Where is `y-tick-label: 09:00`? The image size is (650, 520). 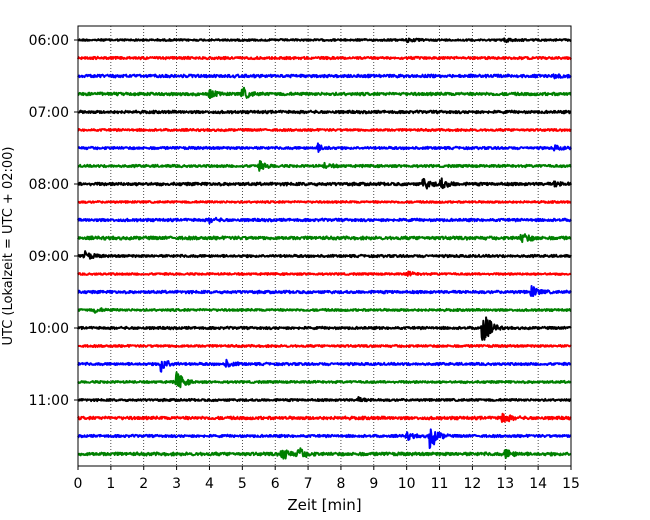
y-tick-label: 09:00 is located at coordinates (49, 257).